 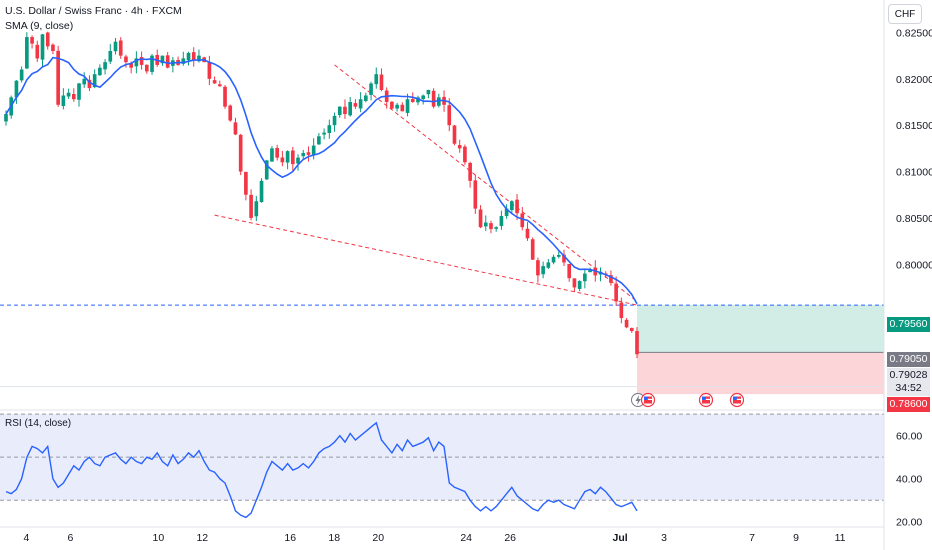 What do you see at coordinates (905, 14) in the screenshot?
I see `currency-button: CHF` at bounding box center [905, 14].